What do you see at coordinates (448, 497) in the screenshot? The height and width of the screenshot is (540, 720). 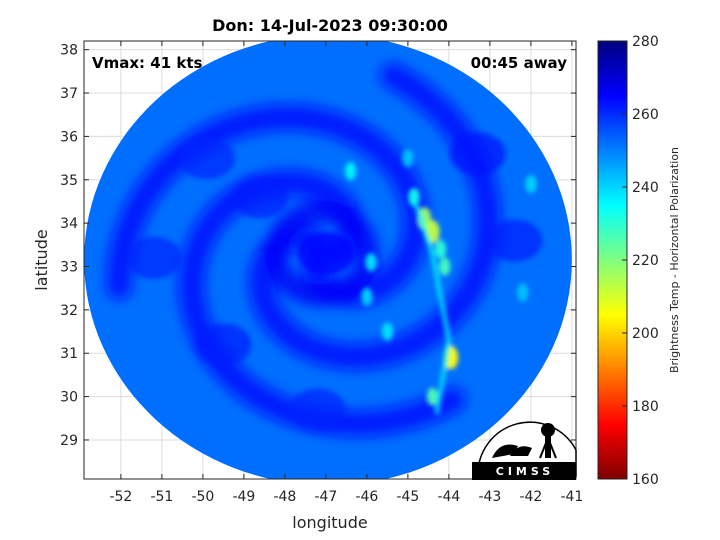 I see `x-tick-label: -44` at bounding box center [448, 497].